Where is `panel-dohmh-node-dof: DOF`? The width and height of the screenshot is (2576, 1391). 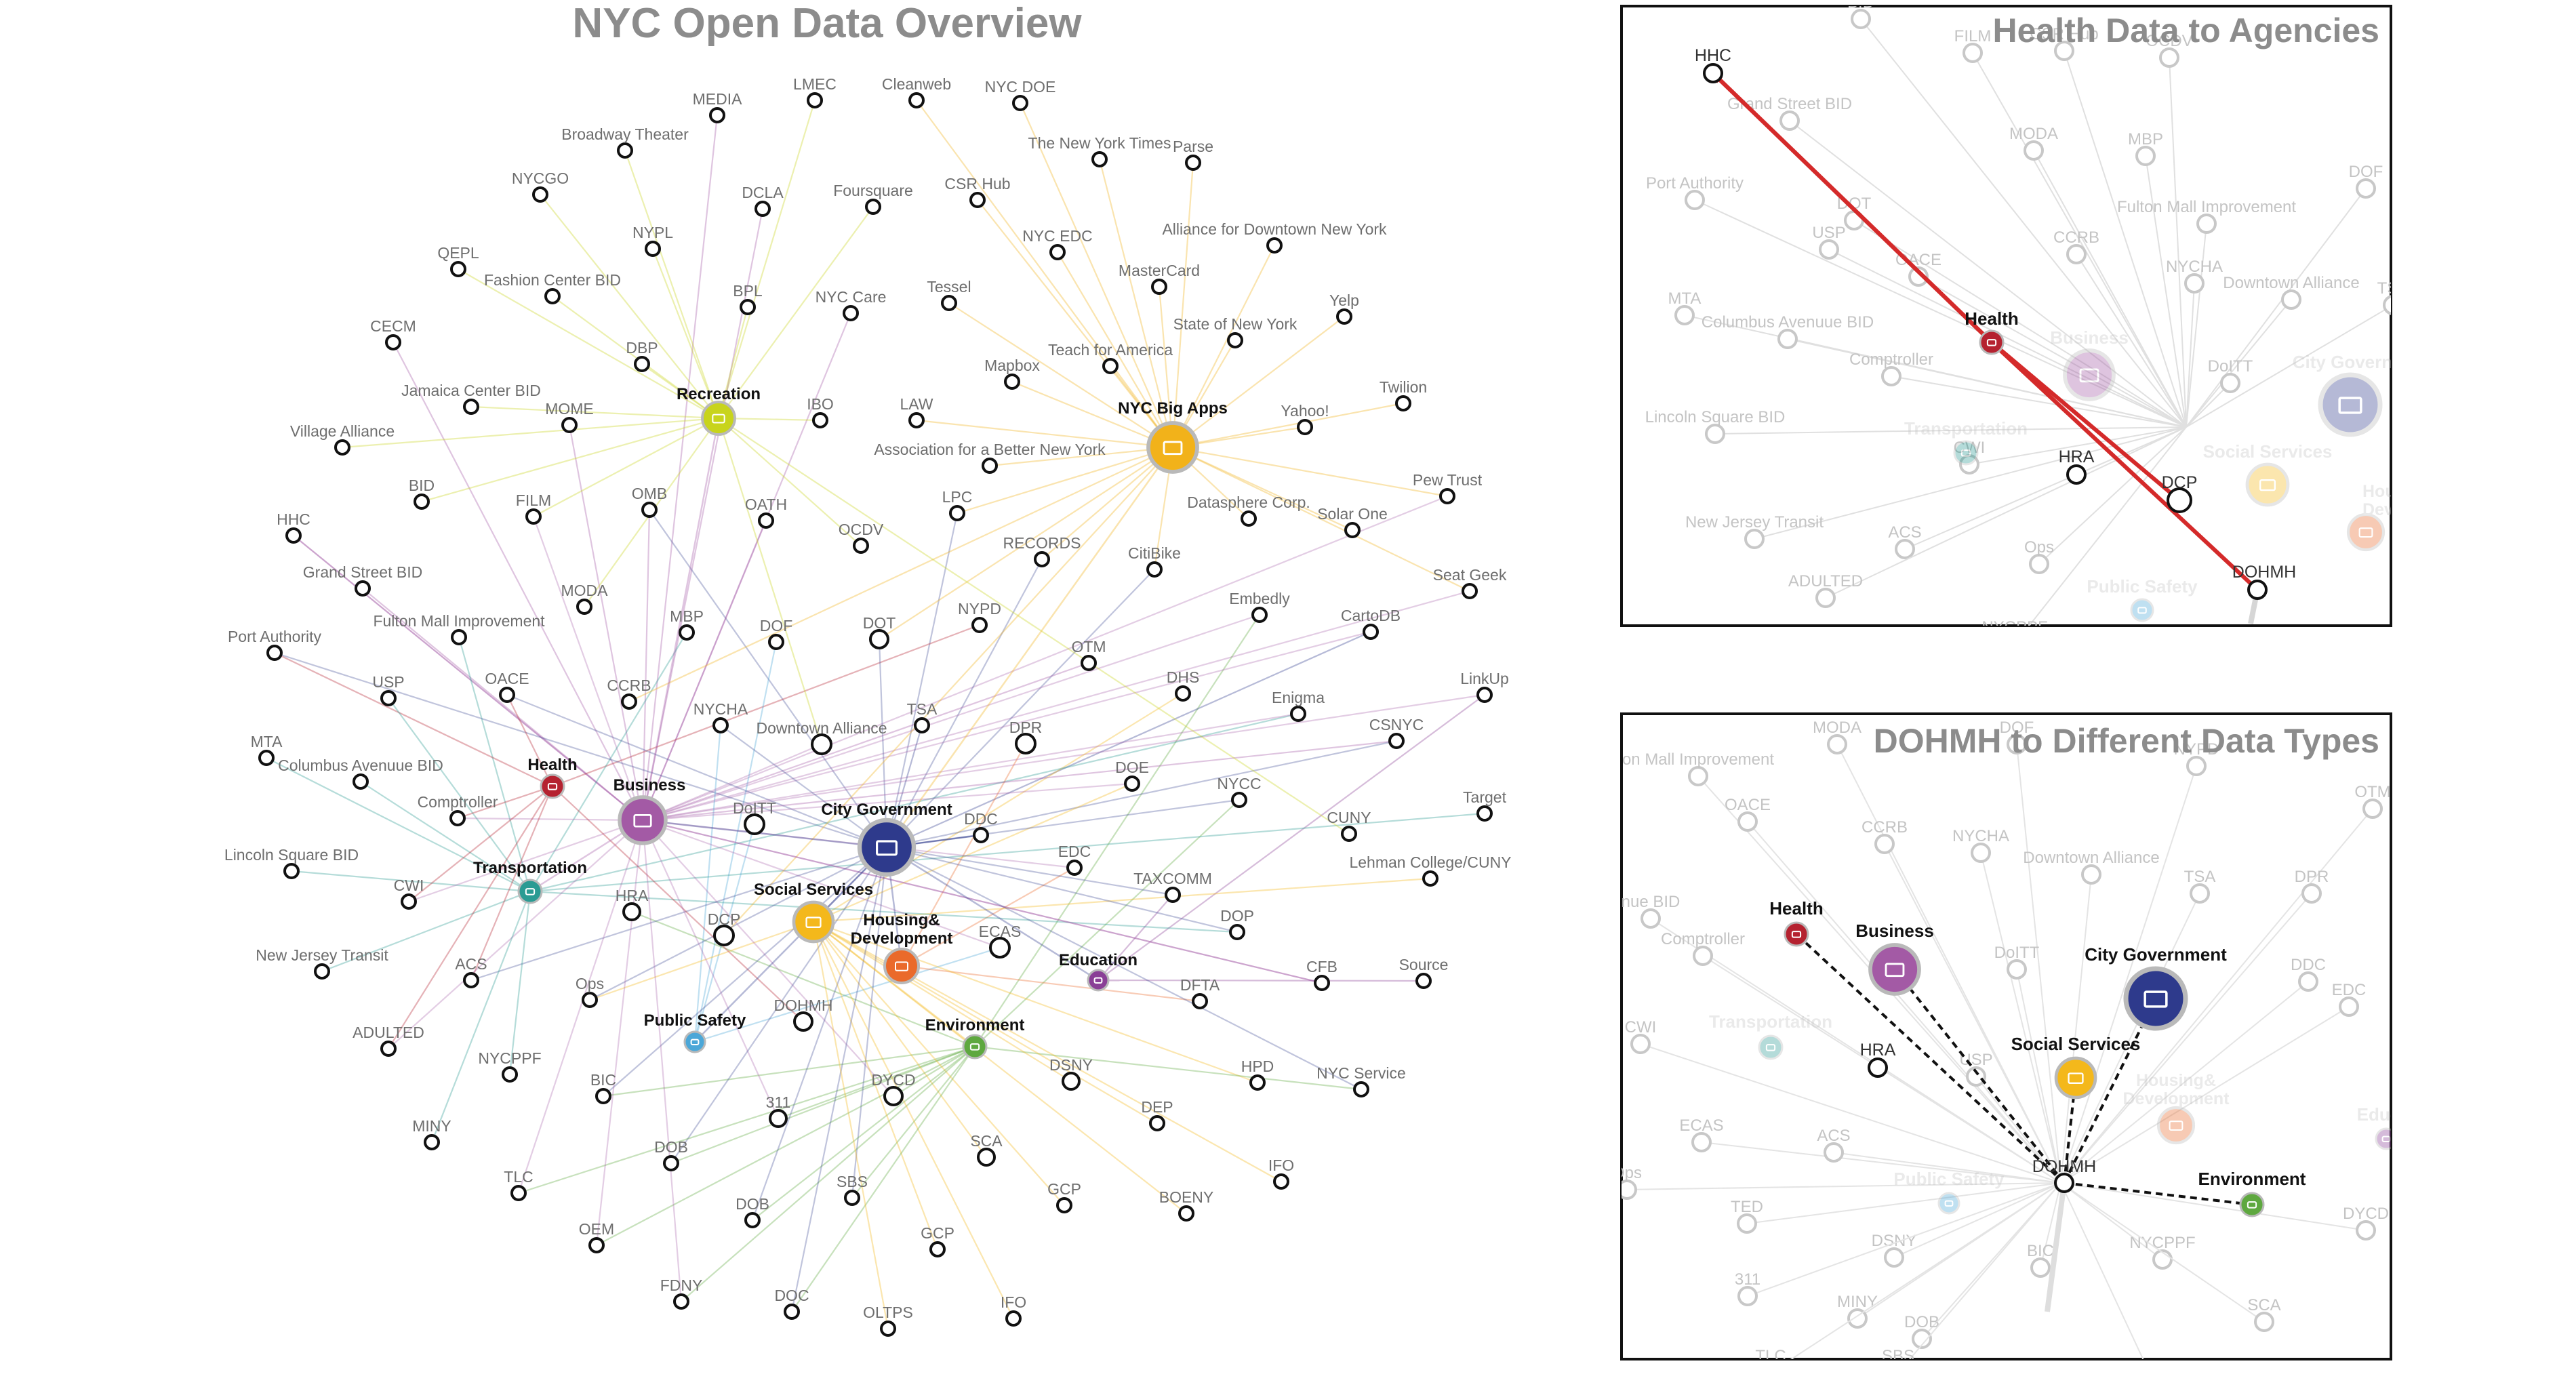 panel-dohmh-node-dof: DOF is located at coordinates (2017, 736).